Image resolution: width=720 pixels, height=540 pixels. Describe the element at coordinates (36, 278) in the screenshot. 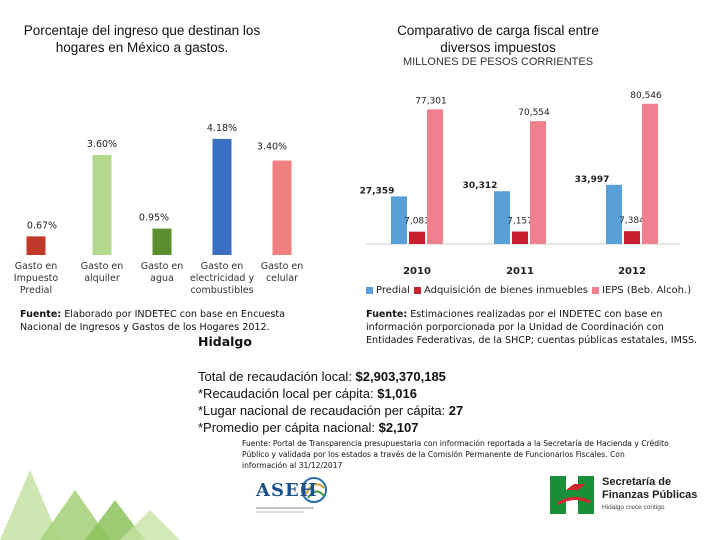

I see `left-category-label: Impuesto` at that location.